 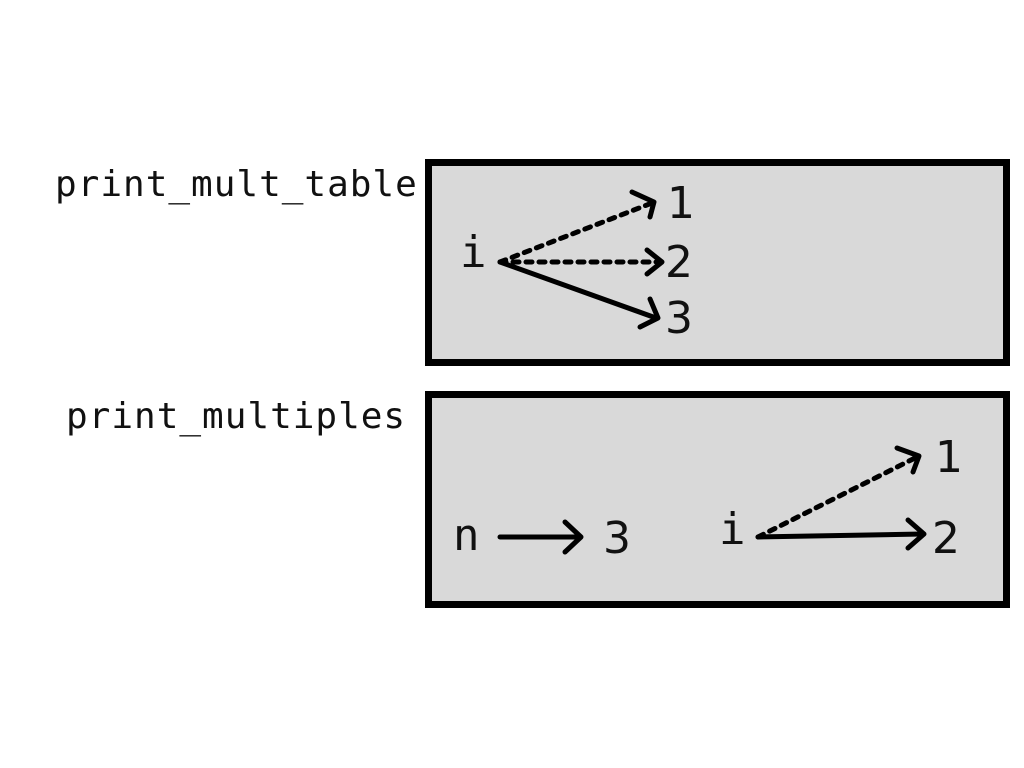 I want to click on frame-label-print-mult-table: print_mult_table, so click(x=236, y=184).